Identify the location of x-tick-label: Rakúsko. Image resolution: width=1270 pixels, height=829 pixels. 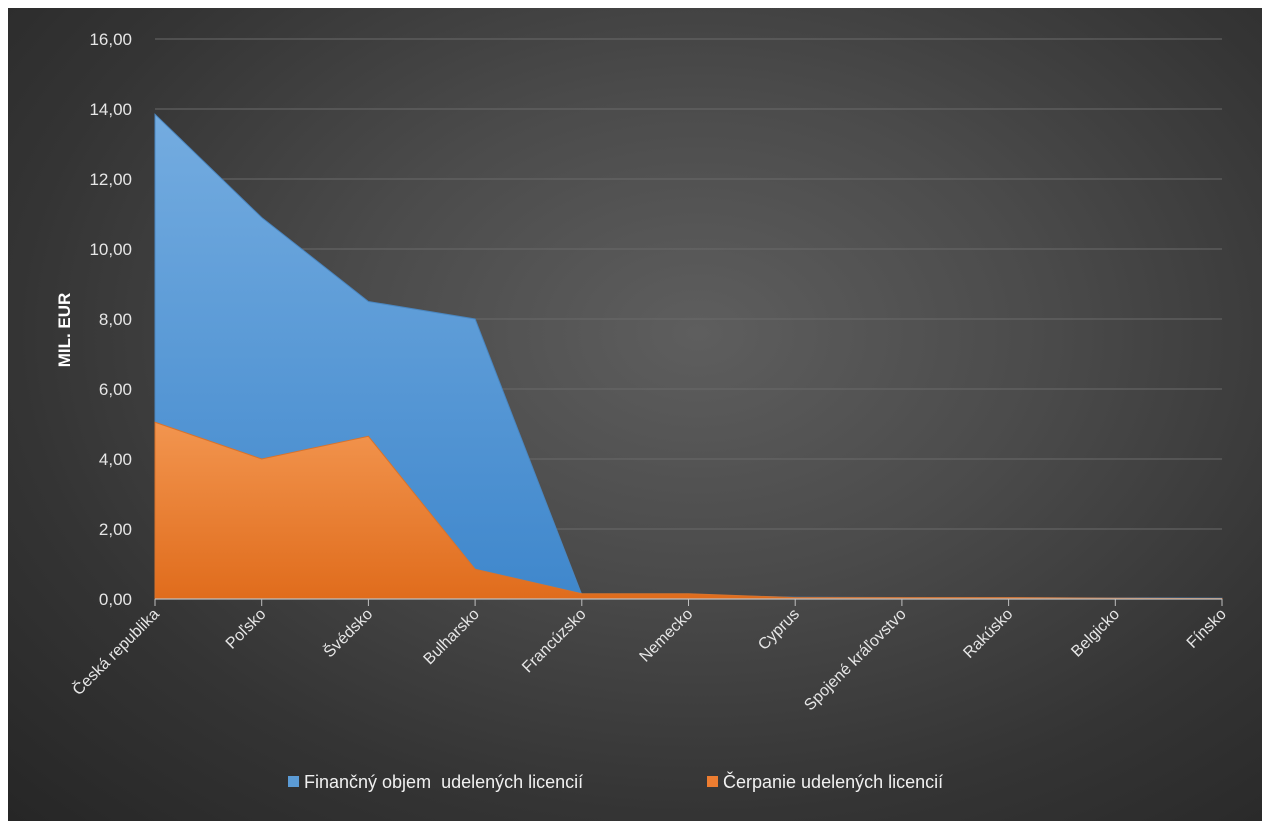
(988, 634).